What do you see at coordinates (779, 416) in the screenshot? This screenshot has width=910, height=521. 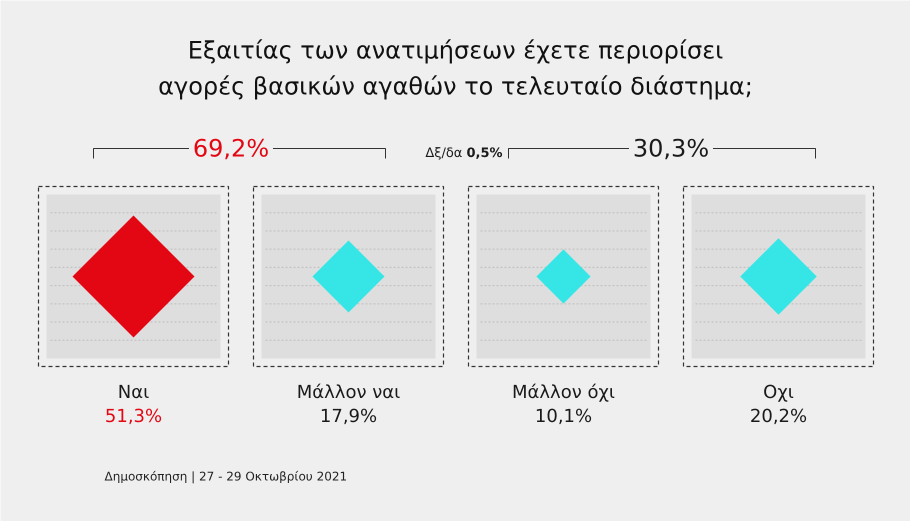 I see `data-label: 20,2%` at bounding box center [779, 416].